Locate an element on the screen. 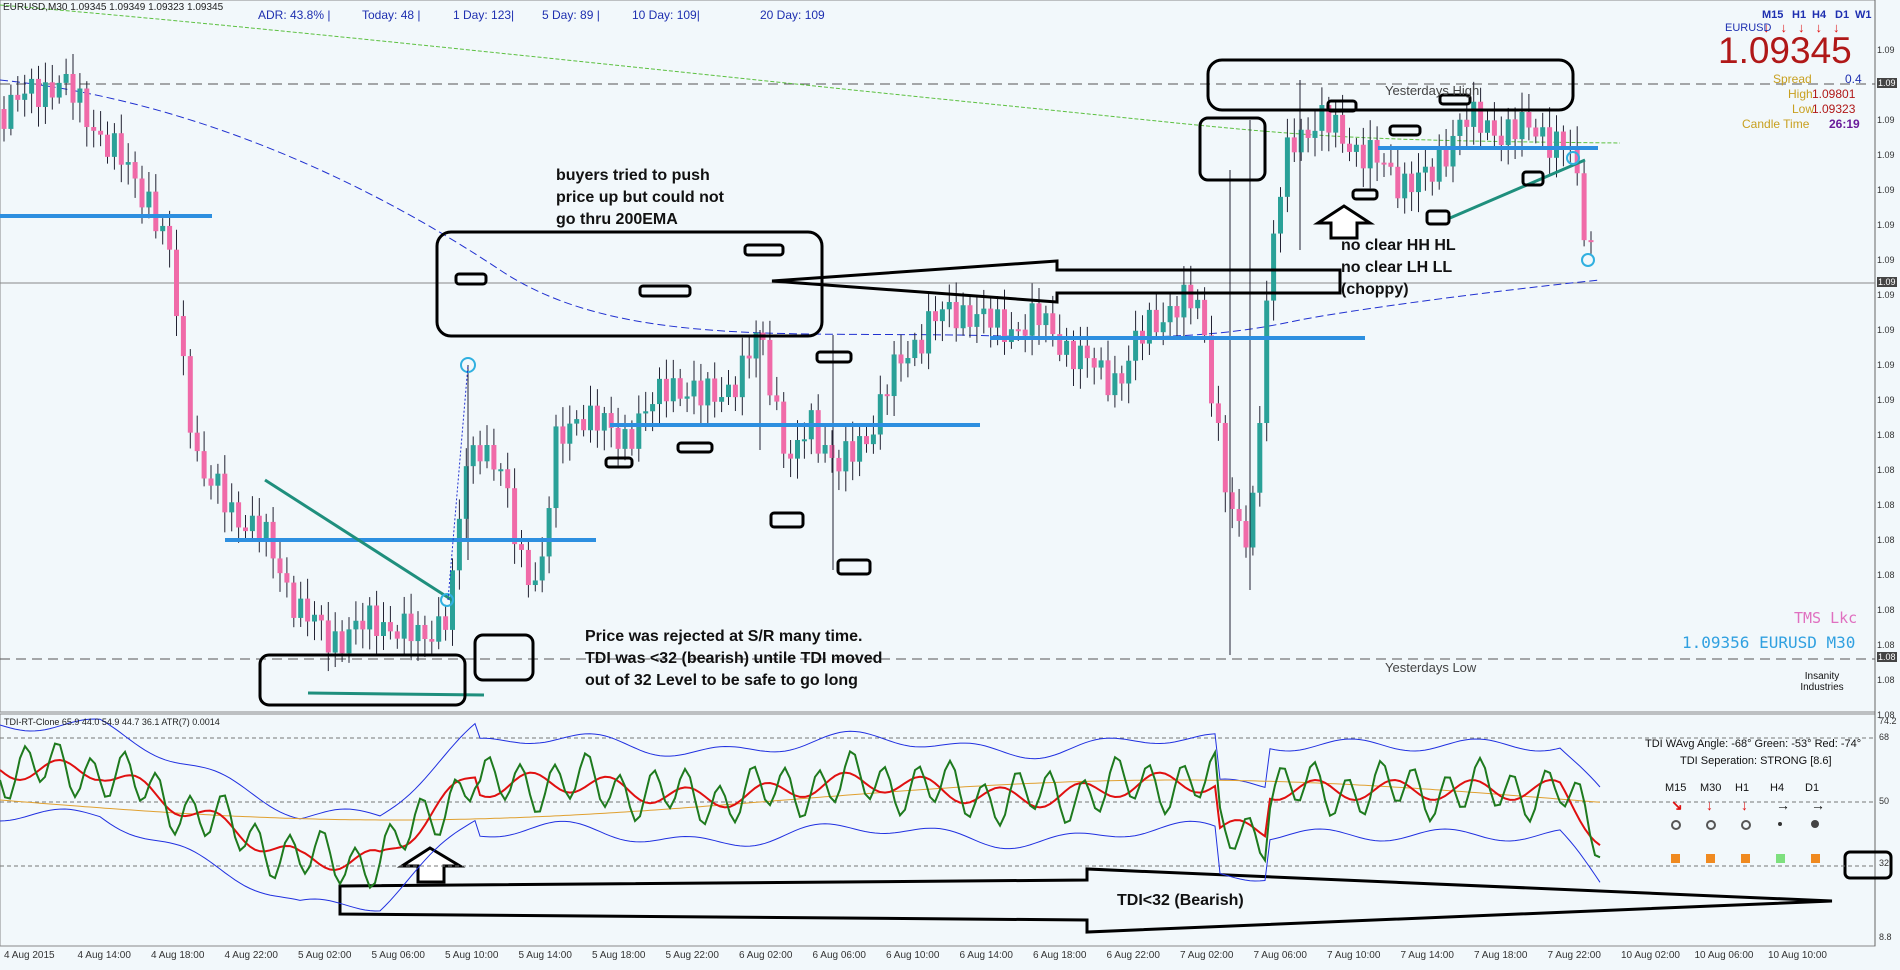 The height and width of the screenshot is (970, 1900). time-axis-tick: 5 Aug 10:00 is located at coordinates (472, 955).